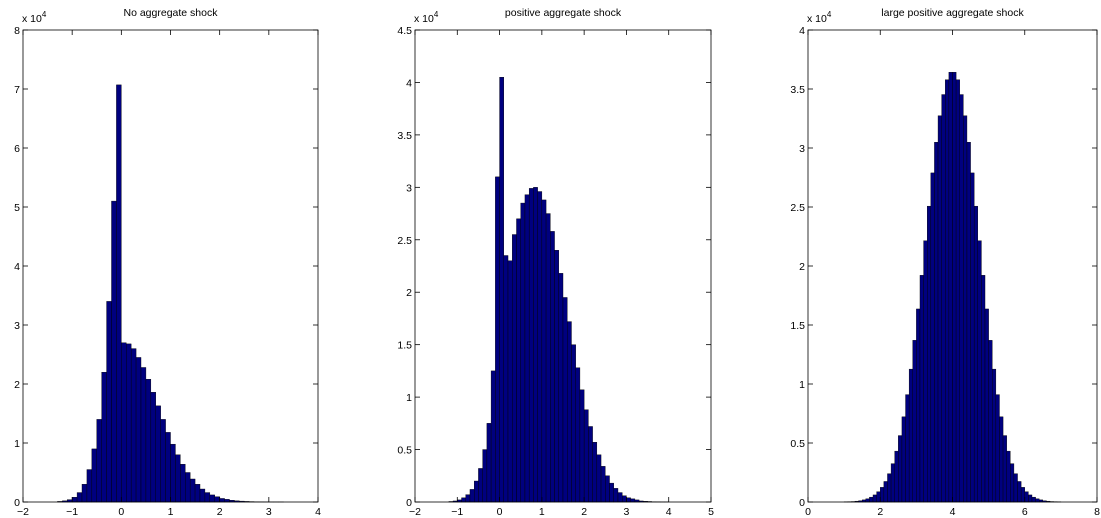 This screenshot has width=1101, height=518. What do you see at coordinates (1025, 512) in the screenshot?
I see `x-tick-label: 6` at bounding box center [1025, 512].